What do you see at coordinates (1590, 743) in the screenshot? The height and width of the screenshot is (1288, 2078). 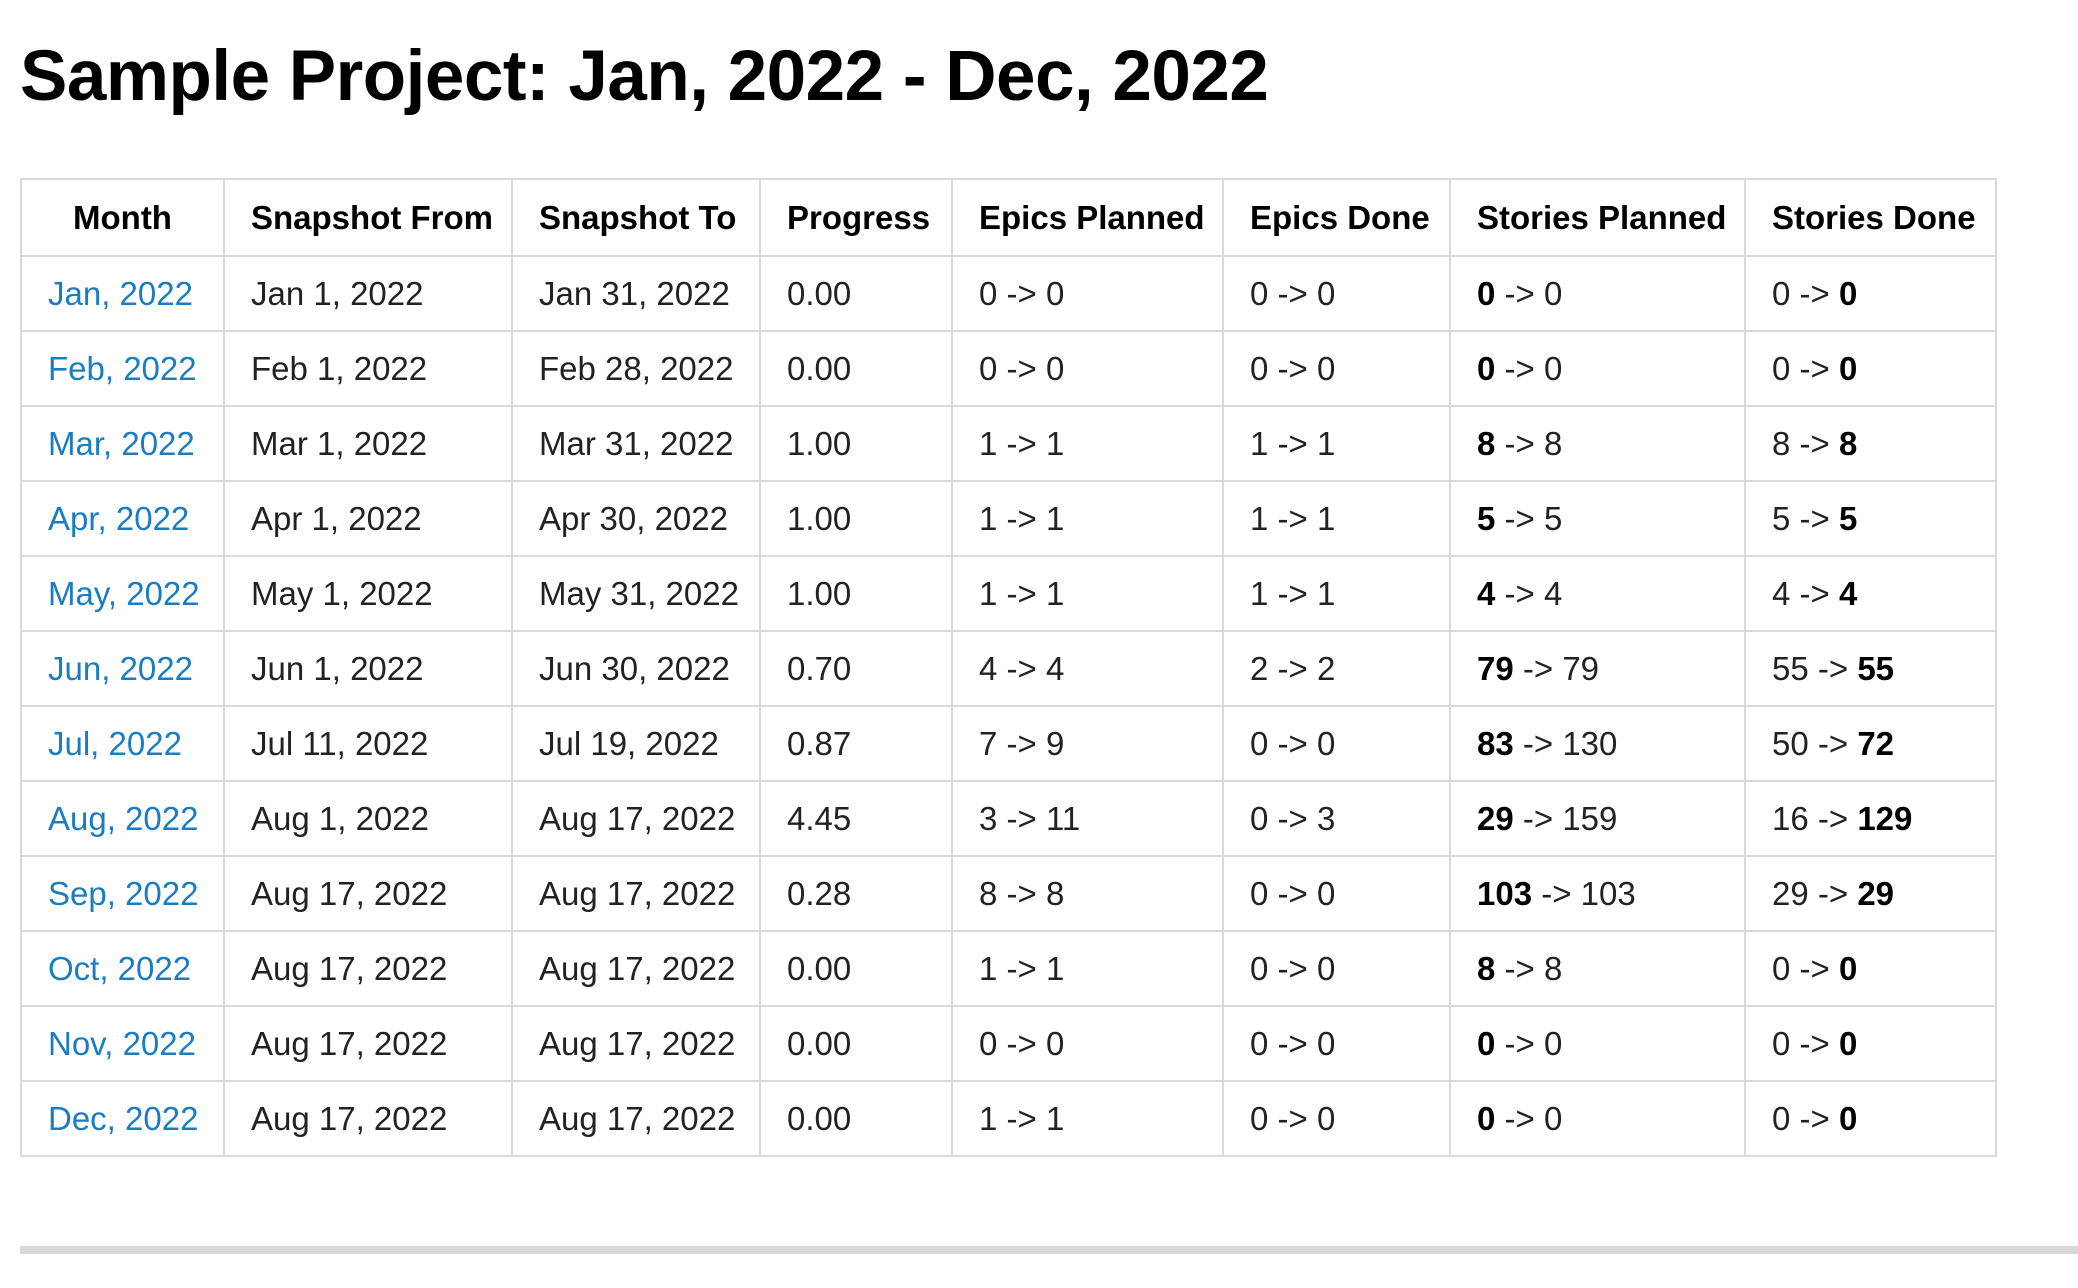 I see `stories-planned-end: 130` at bounding box center [1590, 743].